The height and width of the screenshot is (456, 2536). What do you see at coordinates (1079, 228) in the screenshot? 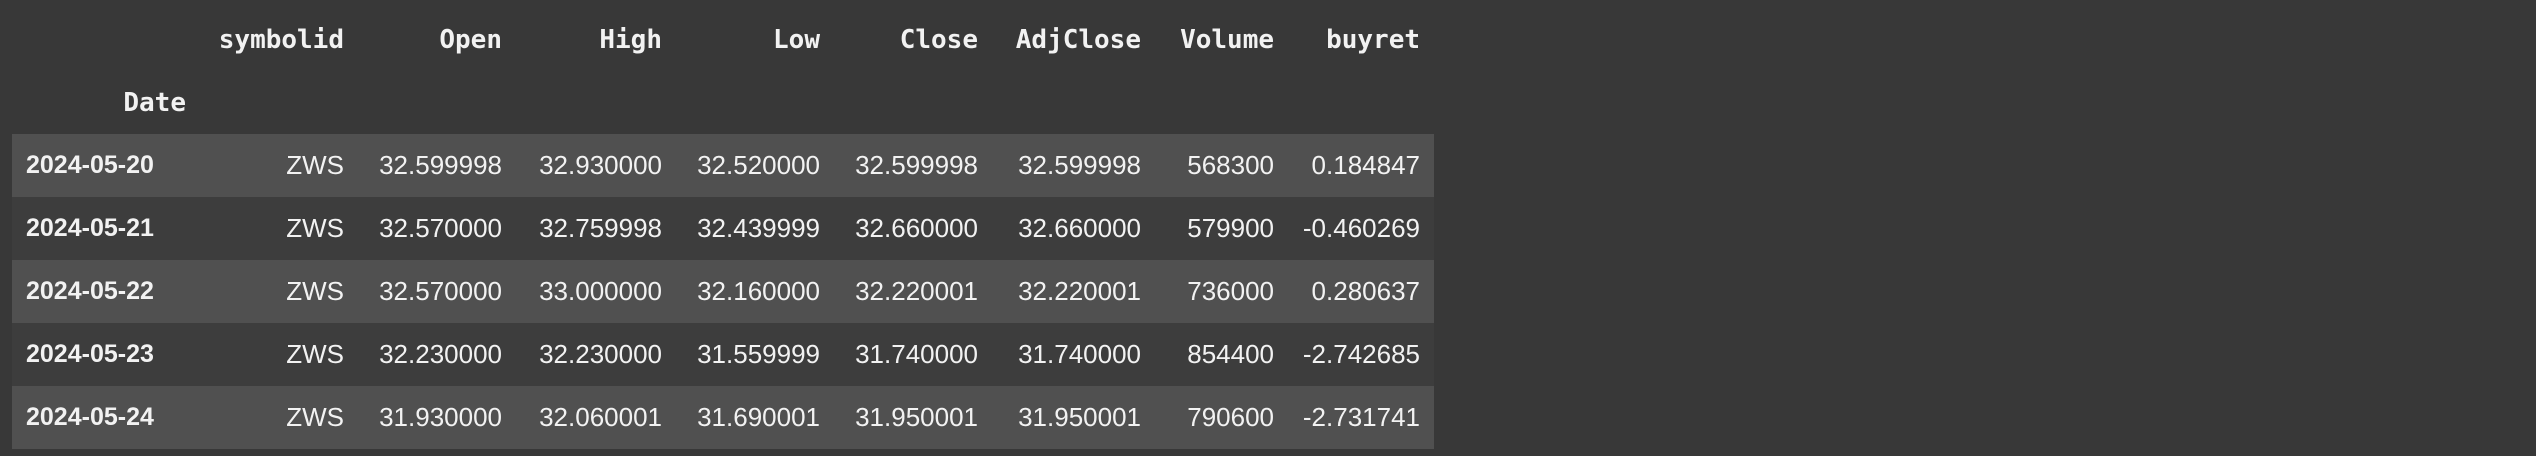
I see `cell-adjclose: 32.660000` at bounding box center [1079, 228].